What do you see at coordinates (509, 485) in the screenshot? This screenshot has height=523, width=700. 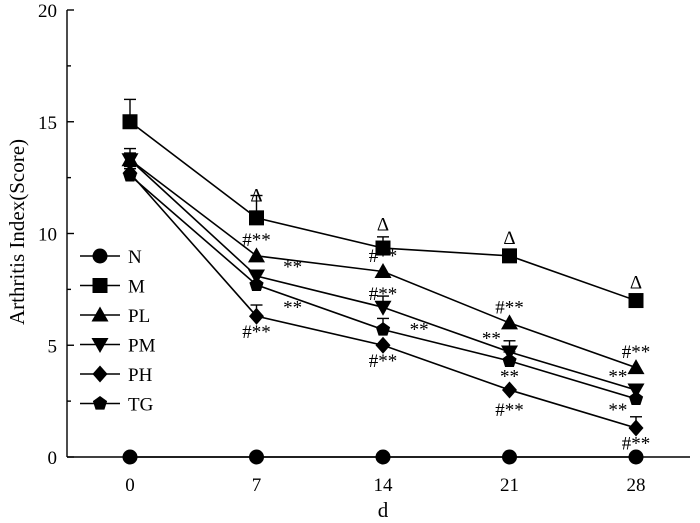 I see `x-tick-label: 21` at bounding box center [509, 485].